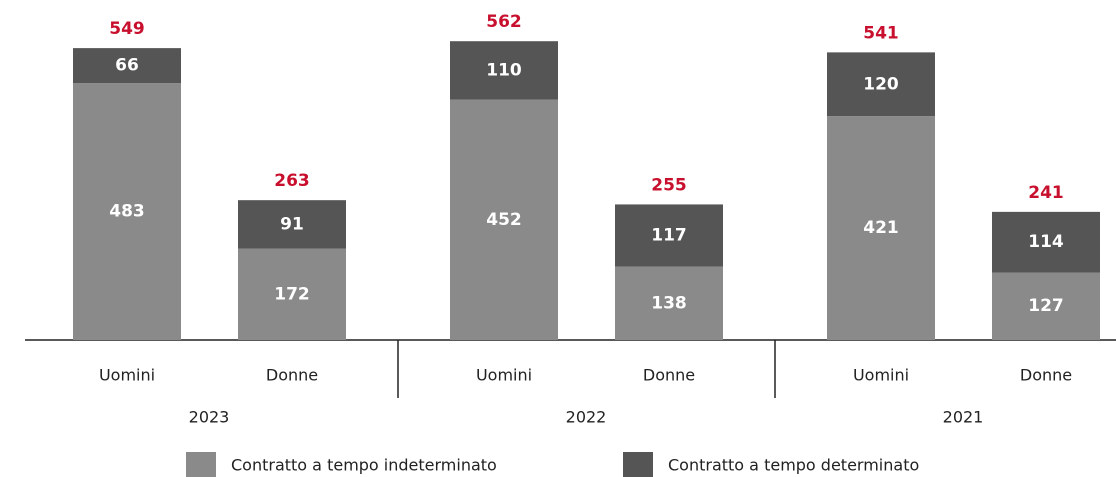  I want to click on group-label: 2023, so click(209, 417).